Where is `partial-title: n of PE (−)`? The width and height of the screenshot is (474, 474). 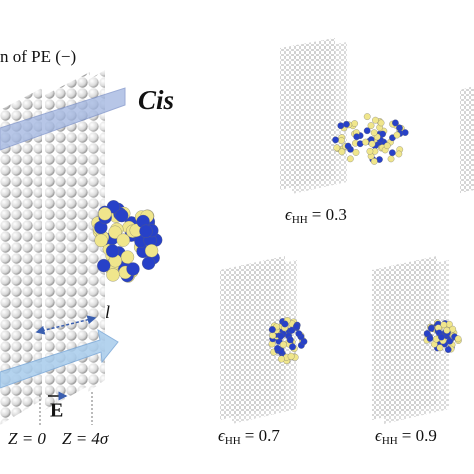 partial-title: n of PE (−) is located at coordinates (38, 56).